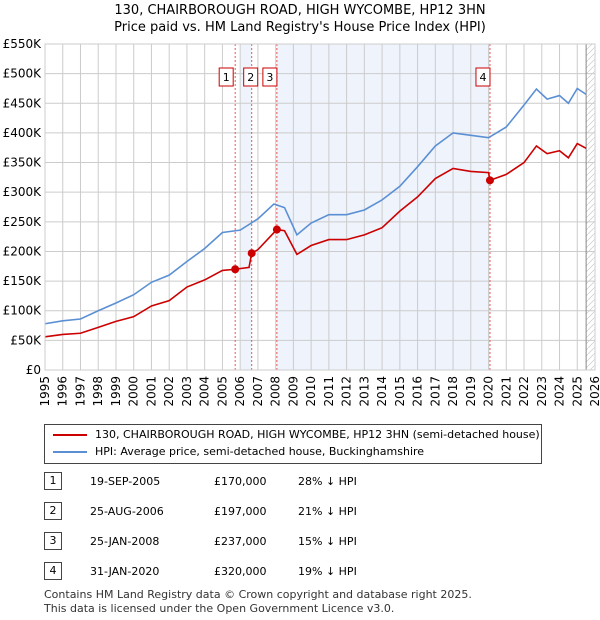  Describe the element at coordinates (311, 391) in the screenshot. I see `x-tick-label: 2010` at that location.